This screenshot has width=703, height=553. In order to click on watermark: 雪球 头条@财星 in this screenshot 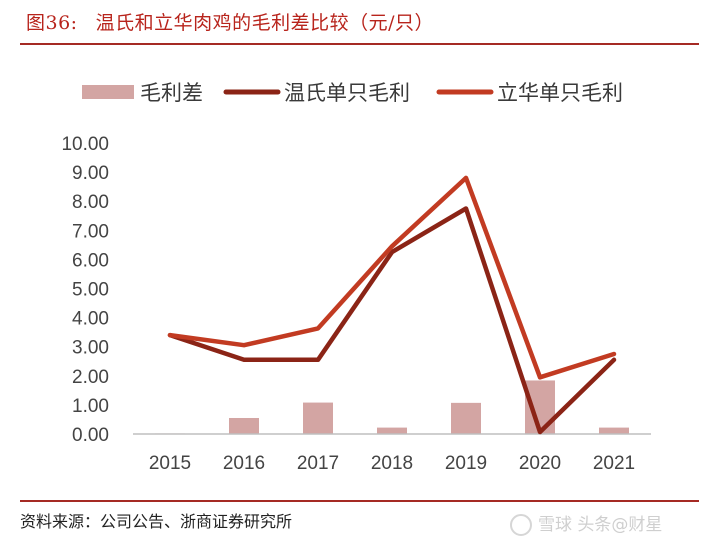, I will do `click(586, 525)`.